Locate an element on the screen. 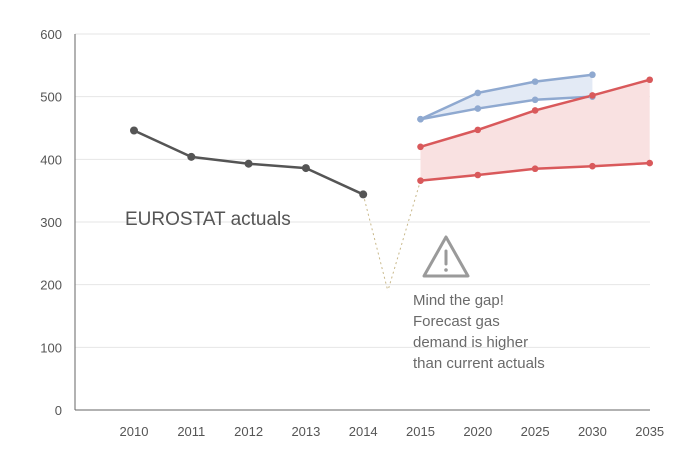 The height and width of the screenshot is (462, 695). y-tick-label: 100 is located at coordinates (51, 347).